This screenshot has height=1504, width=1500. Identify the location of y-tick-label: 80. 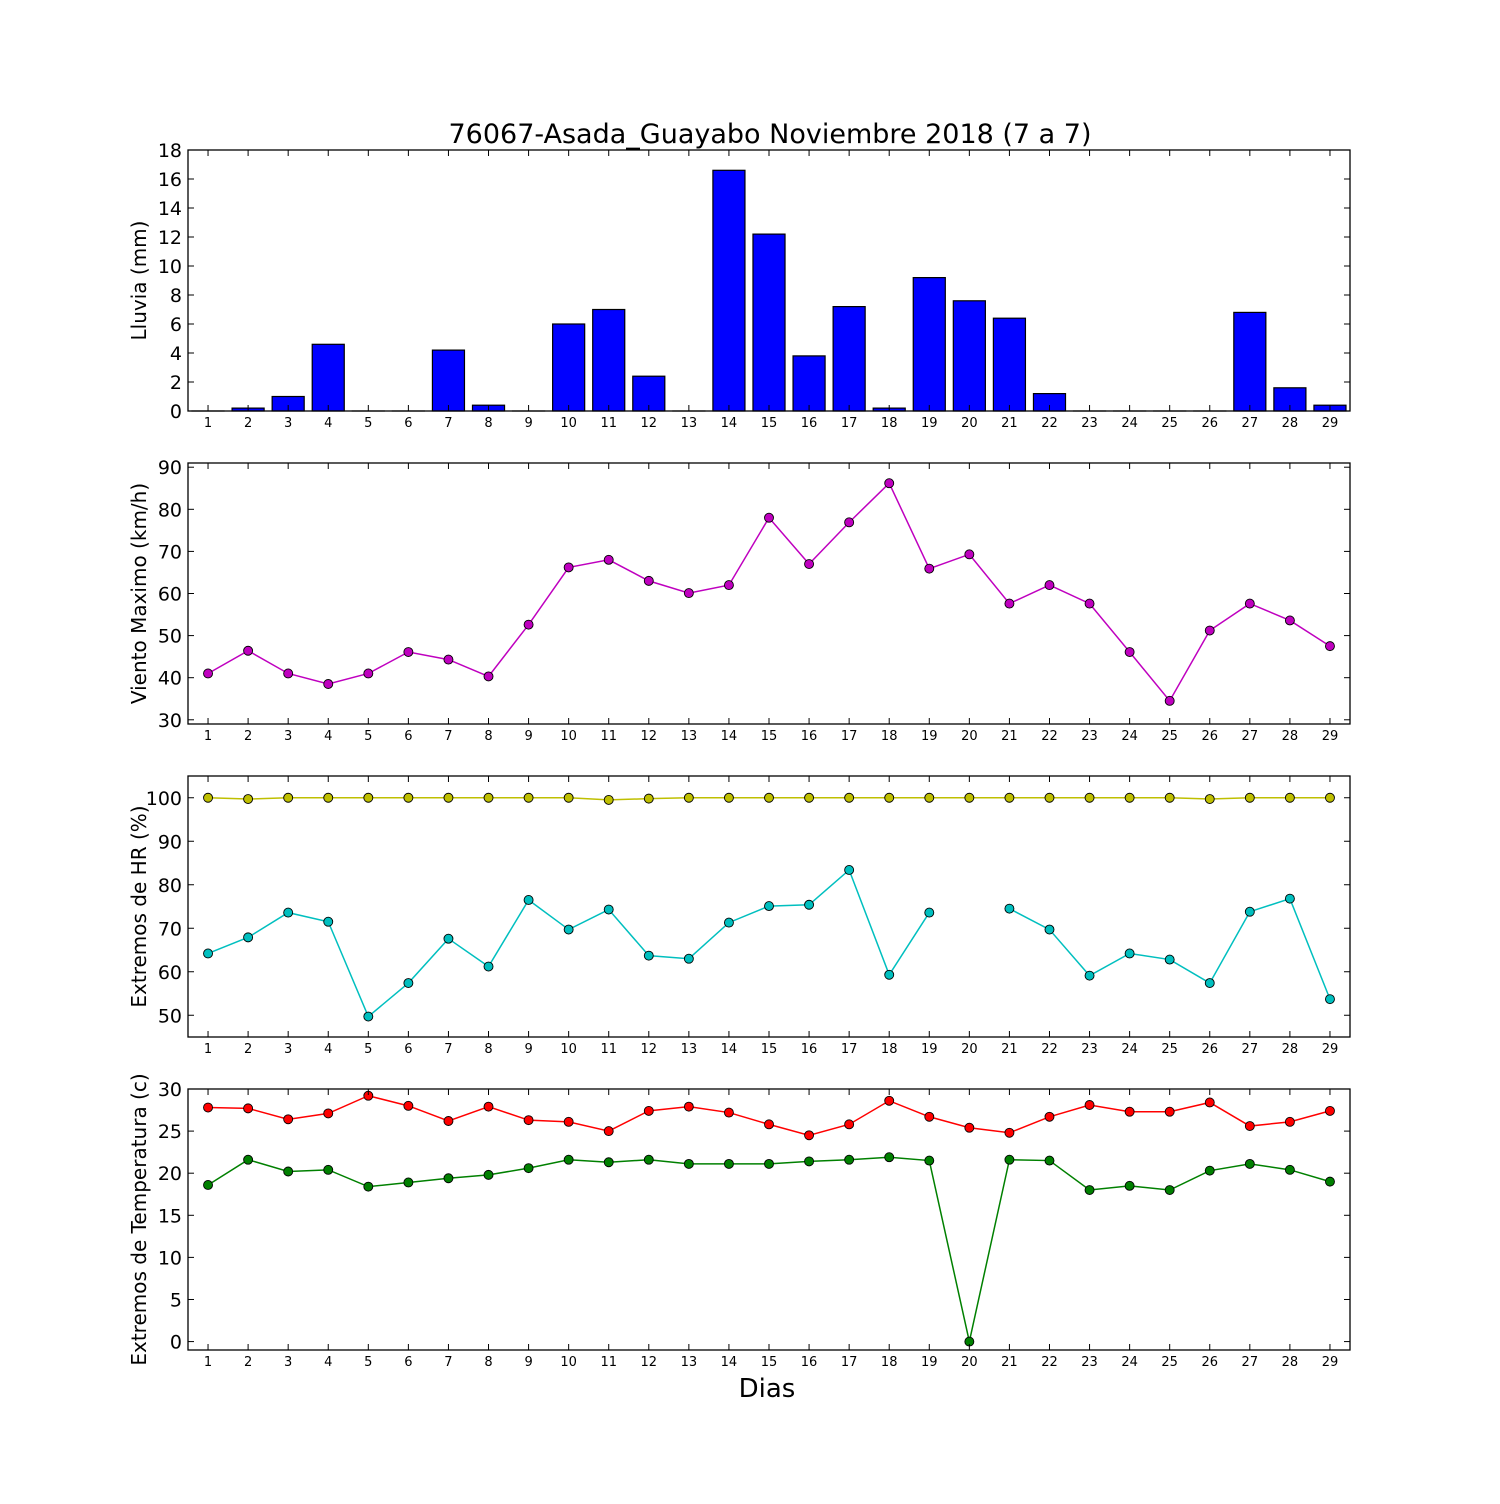
(170, 886).